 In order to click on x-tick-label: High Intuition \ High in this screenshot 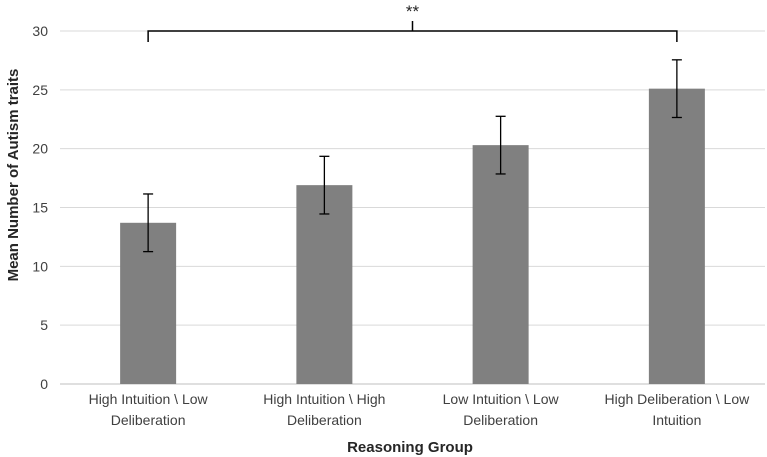, I will do `click(324, 399)`.